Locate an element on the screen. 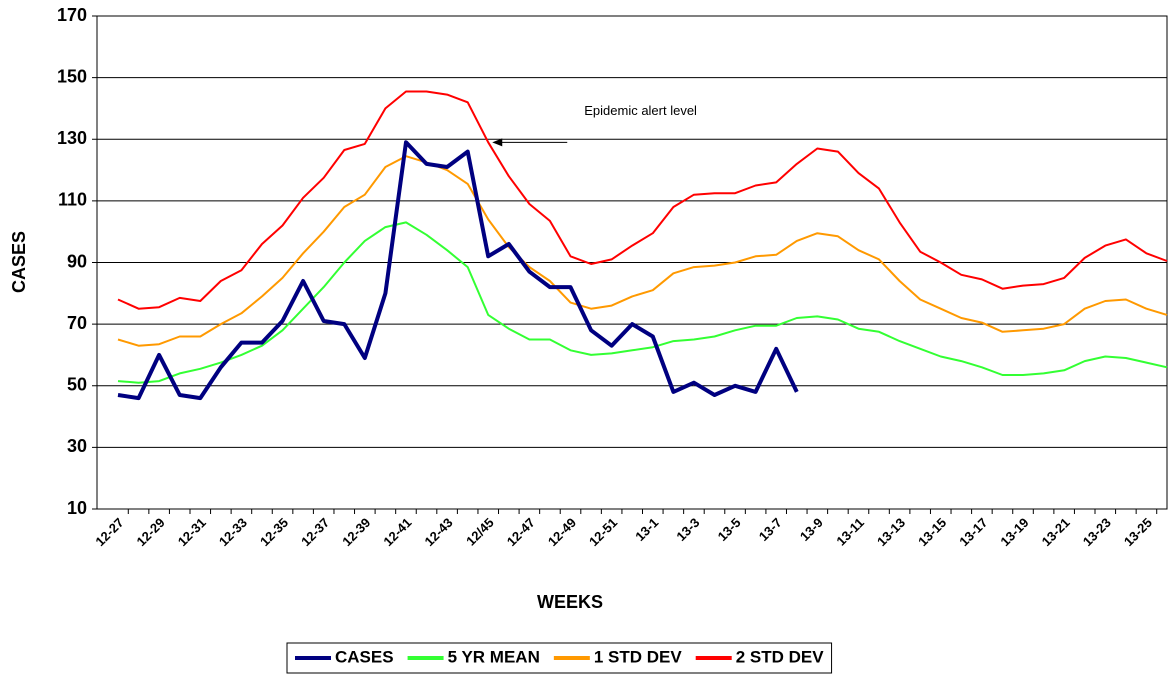 This screenshot has width=1169, height=678. x-tick-label: 13-15 is located at coordinates (932, 532).